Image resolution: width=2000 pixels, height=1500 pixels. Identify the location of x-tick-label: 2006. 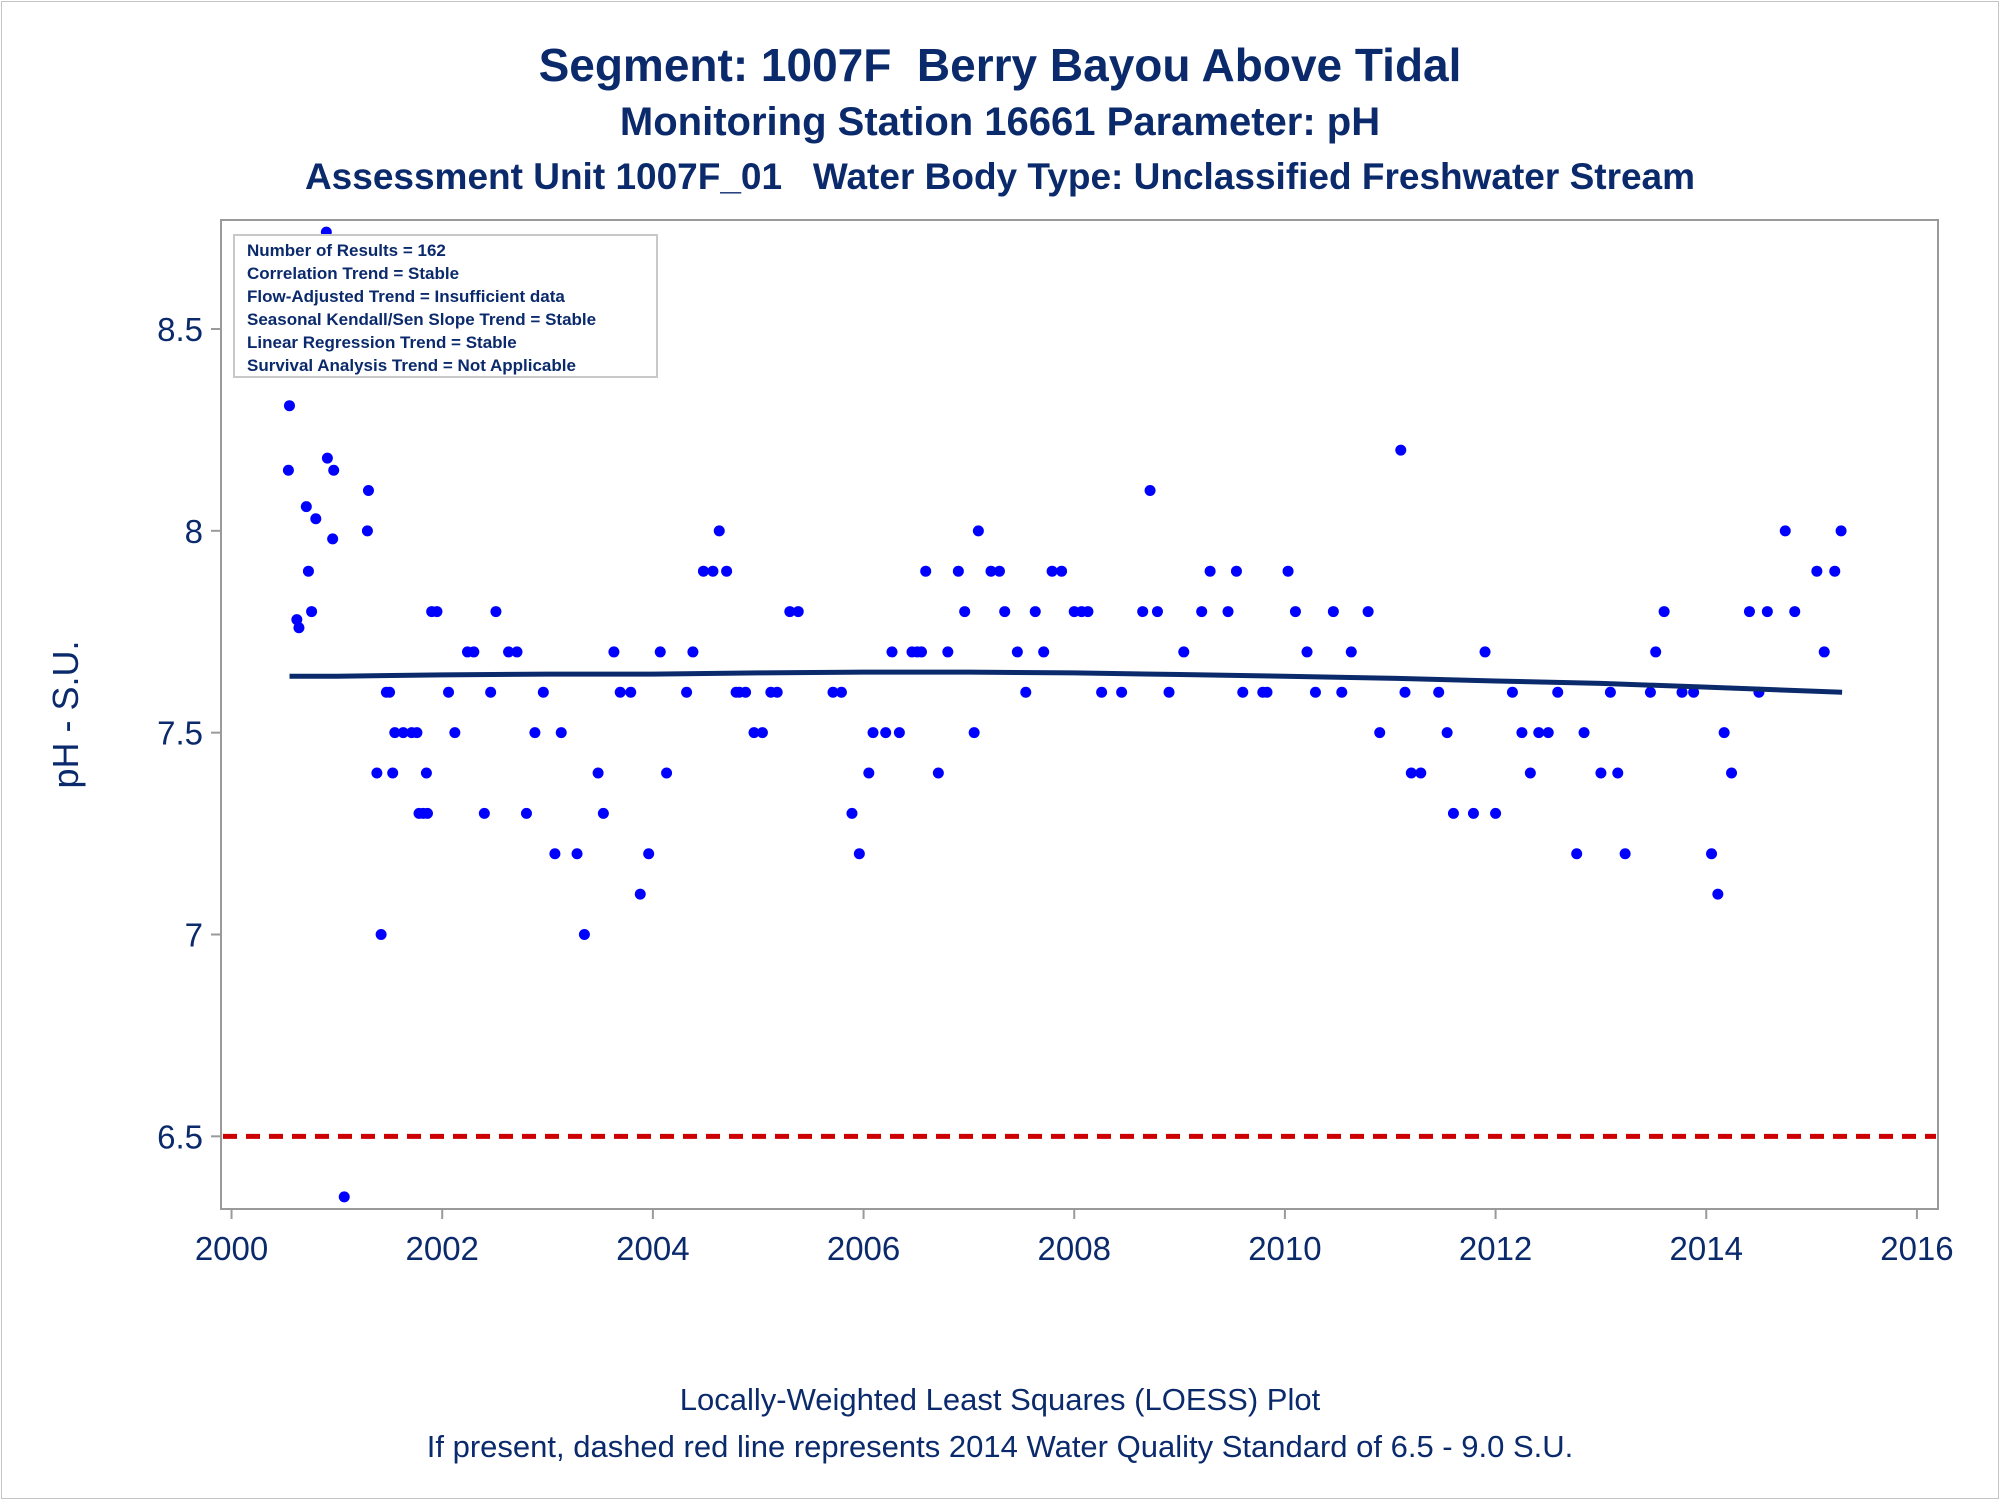
(863, 1248).